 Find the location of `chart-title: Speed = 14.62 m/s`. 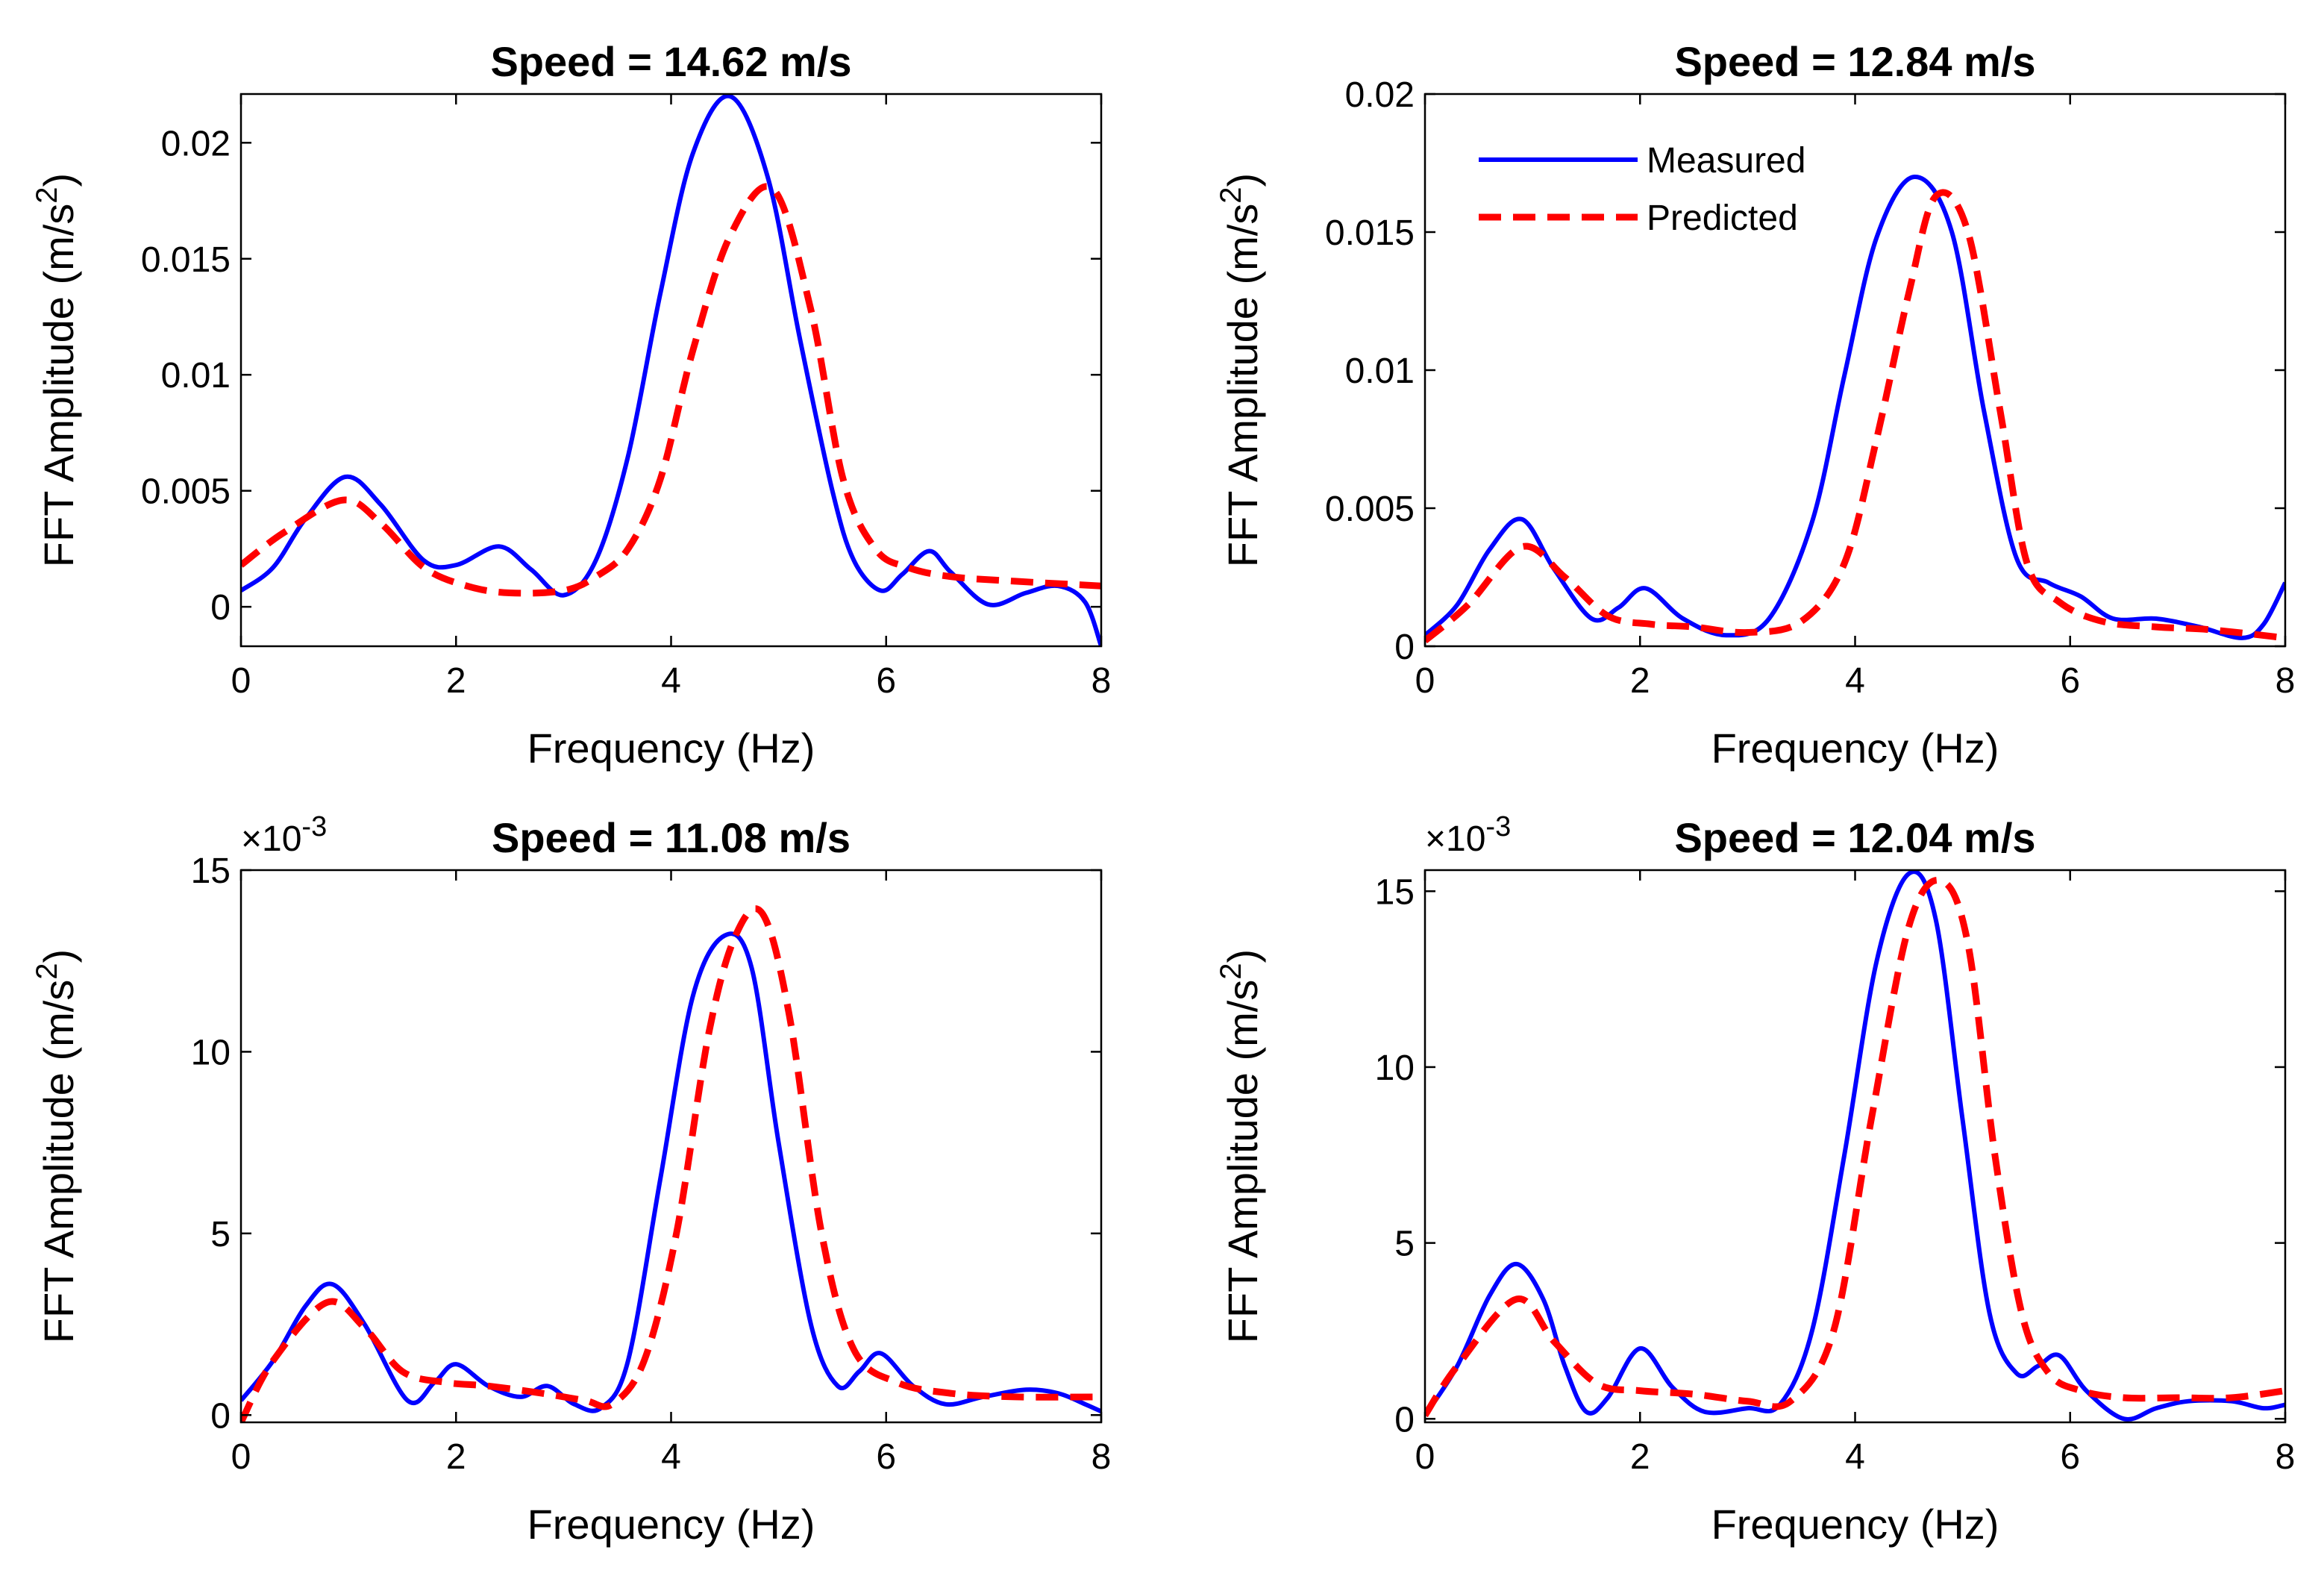

chart-title: Speed = 14.62 m/s is located at coordinates (670, 61).